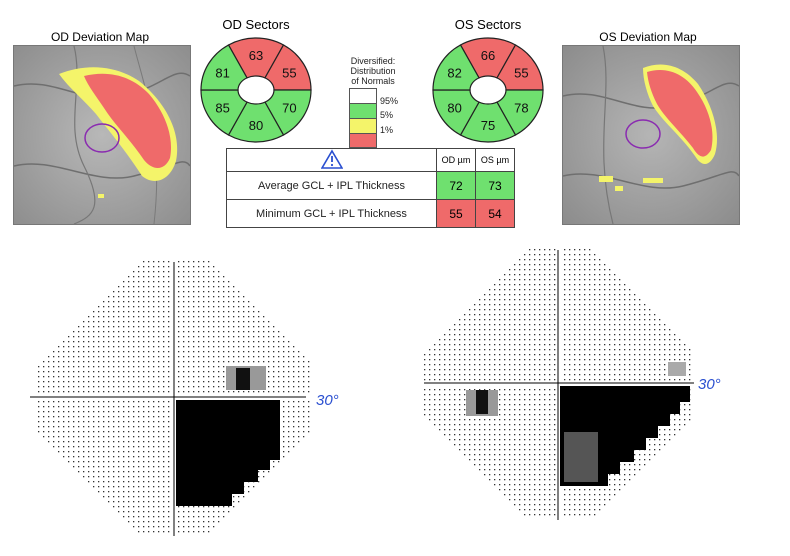 This screenshot has width=790, height=556. I want to click on minimum-od-value: 55, so click(456, 213).